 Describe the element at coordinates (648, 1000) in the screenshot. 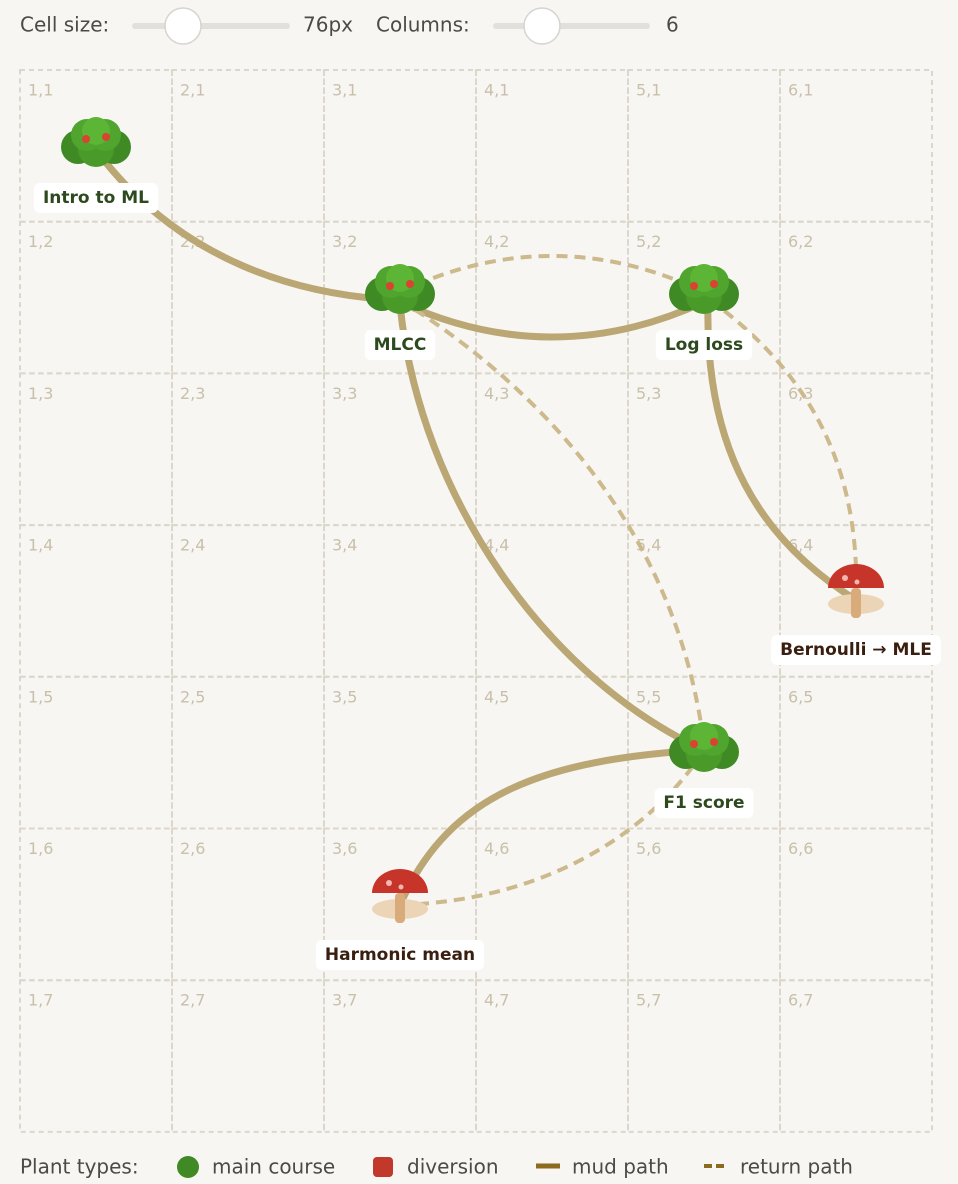

I see `cell-label: 5,7` at that location.